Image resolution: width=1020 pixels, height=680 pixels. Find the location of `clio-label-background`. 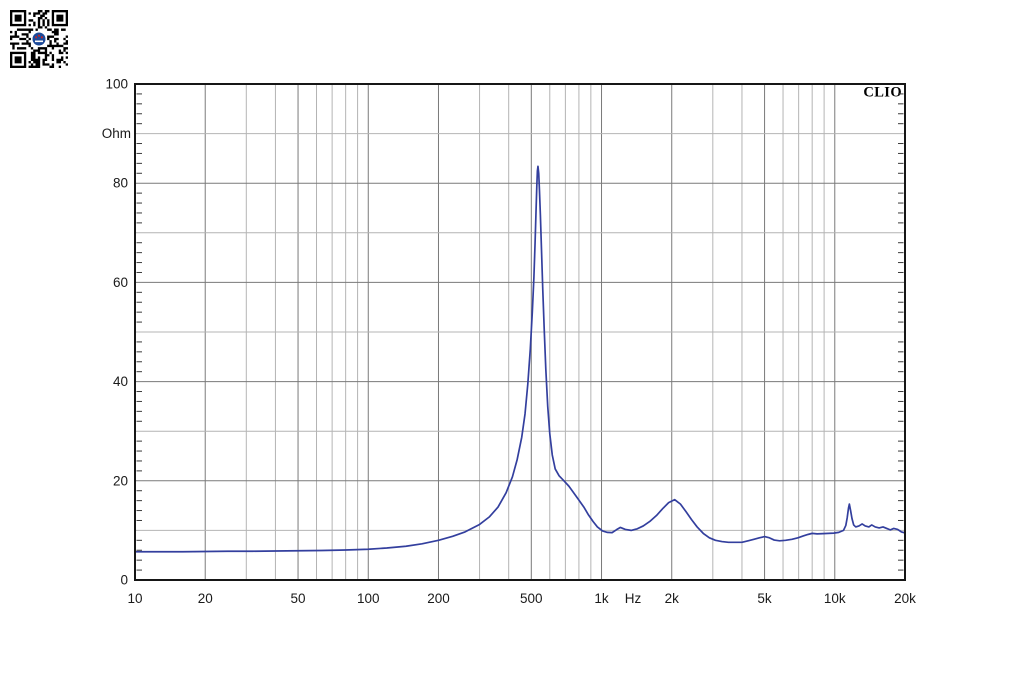

clio-label-background is located at coordinates (882, 91).